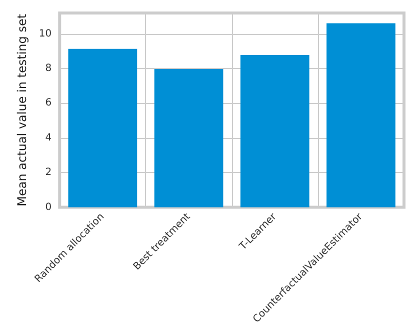 The height and width of the screenshot is (335, 418). I want to click on y-tick-label: 4, so click(48, 138).